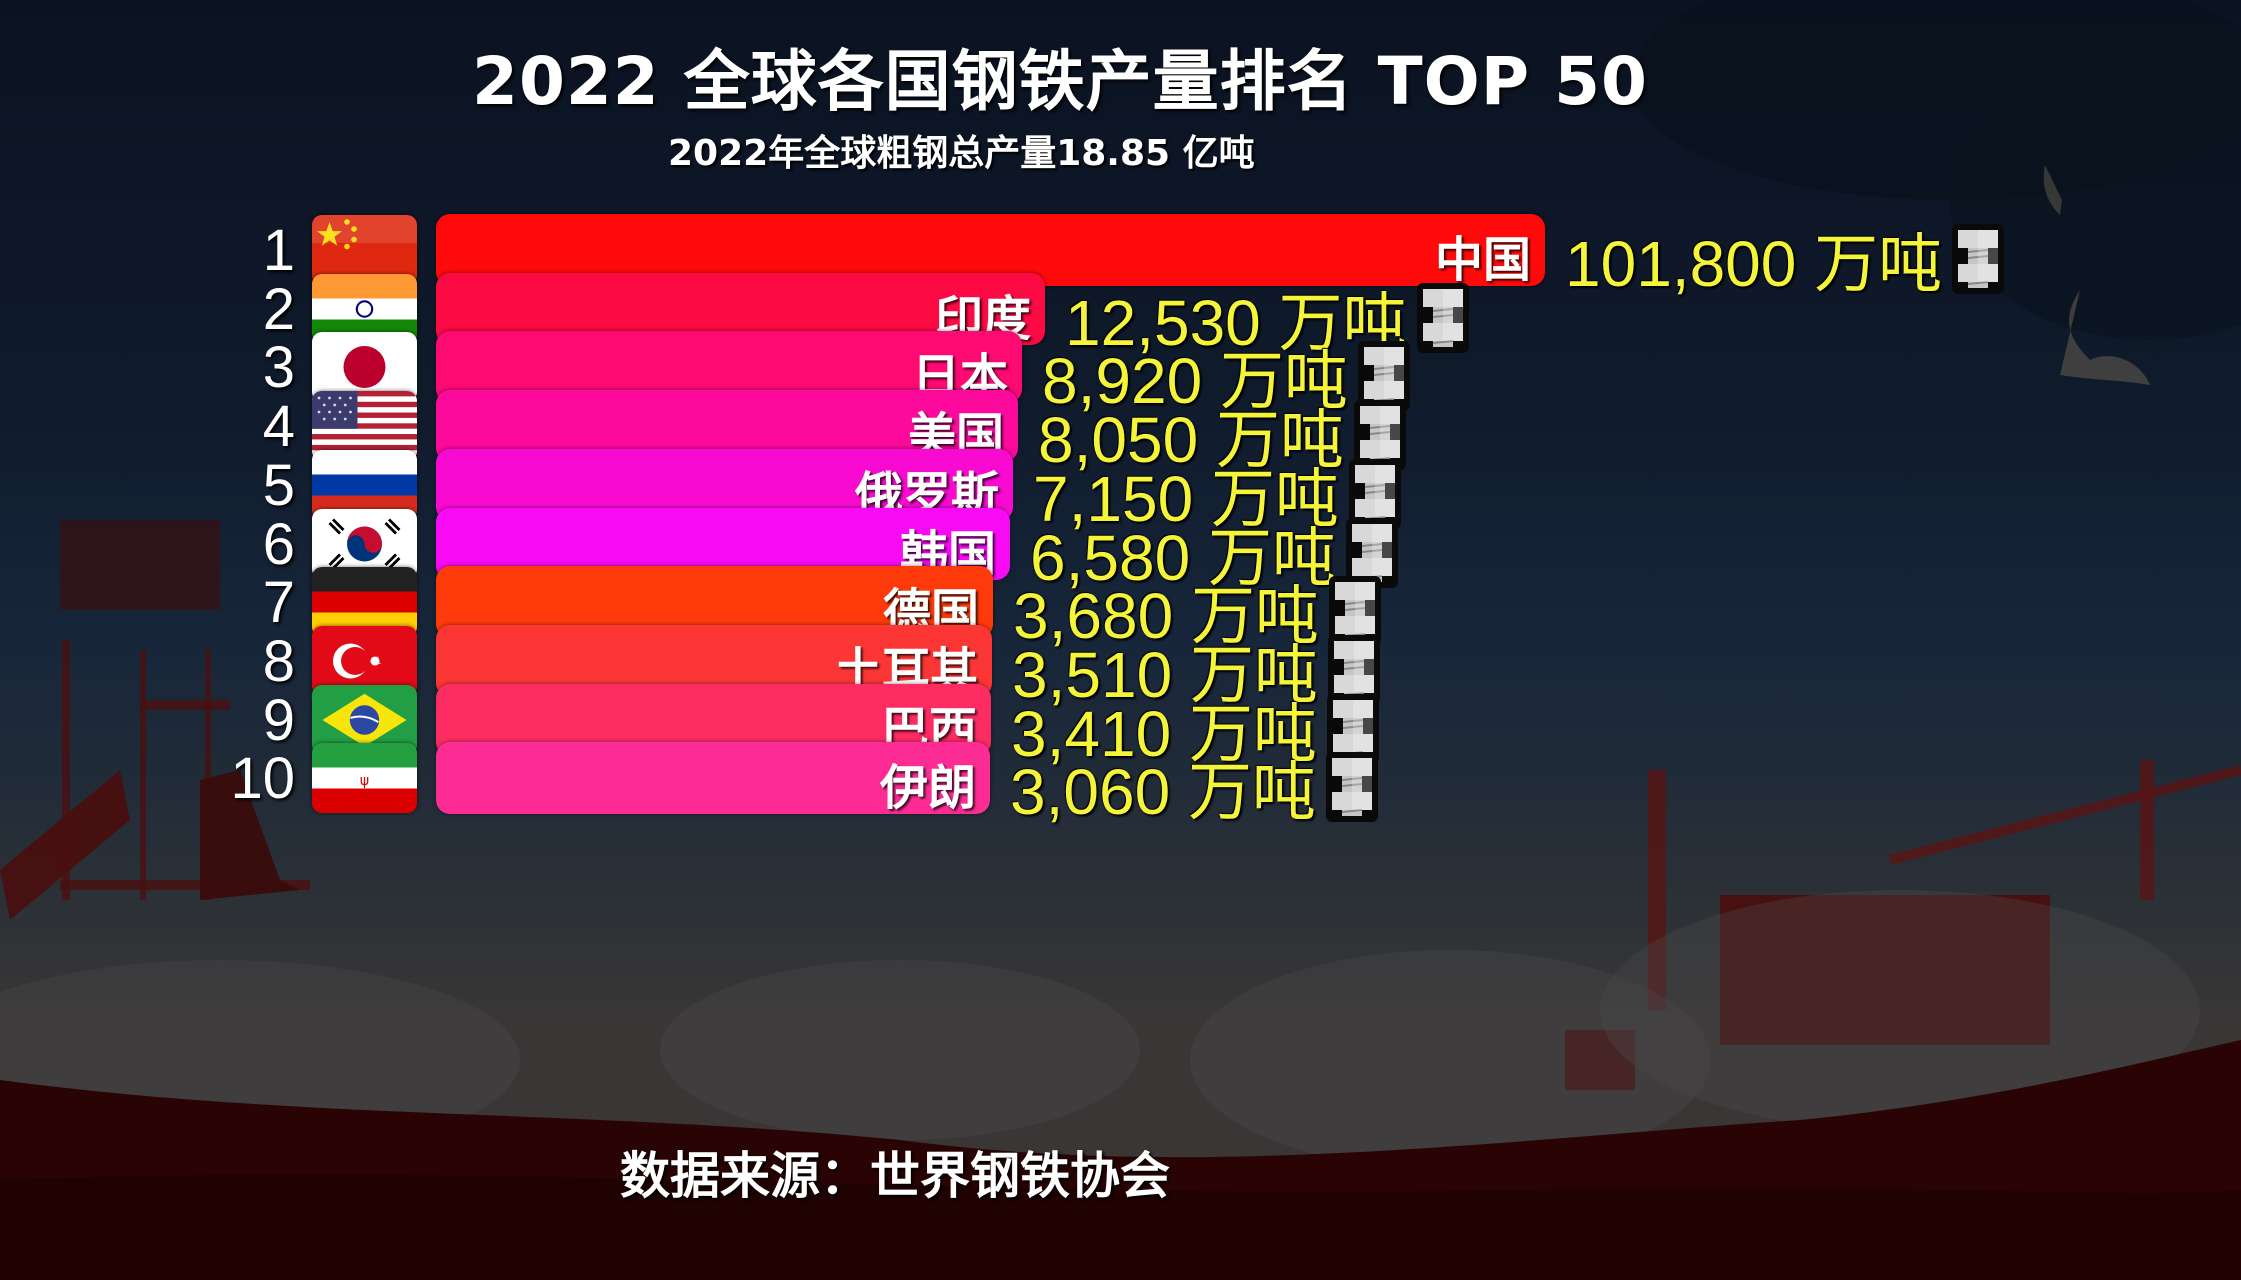 Image resolution: width=2241 pixels, height=1280 pixels. Describe the element at coordinates (364, 543) in the screenshot. I see `korea-flag-icon` at that location.